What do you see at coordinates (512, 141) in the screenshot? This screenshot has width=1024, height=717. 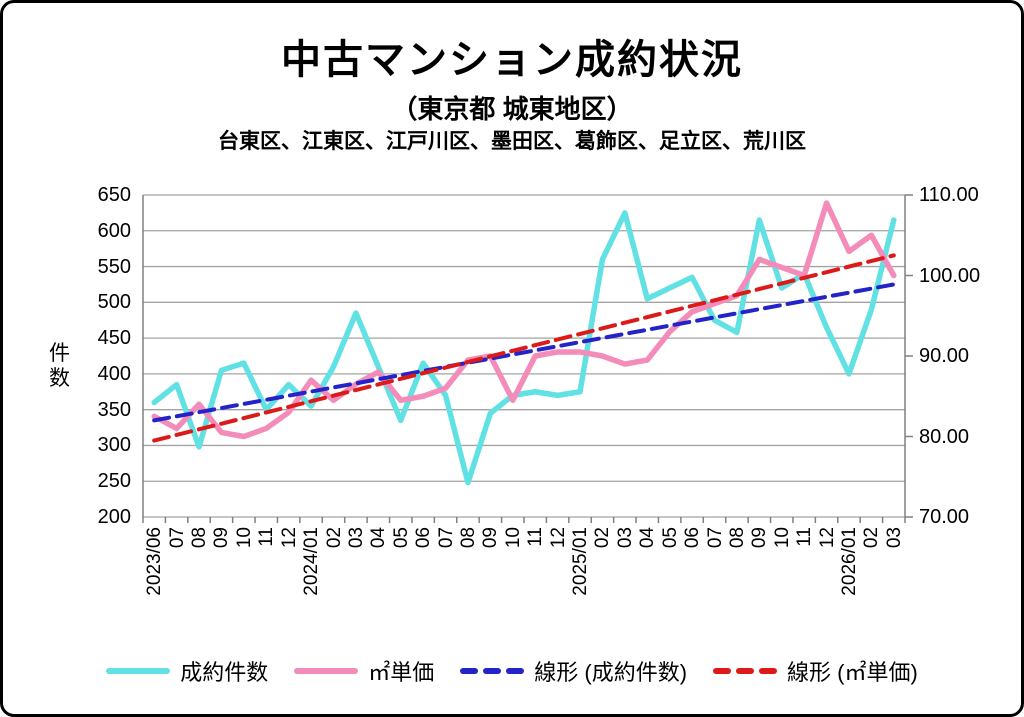 I see `district-list: 台東区、江東区、江戸川区、墨田区、葛飾区、足立区、荒川区` at bounding box center [512, 141].